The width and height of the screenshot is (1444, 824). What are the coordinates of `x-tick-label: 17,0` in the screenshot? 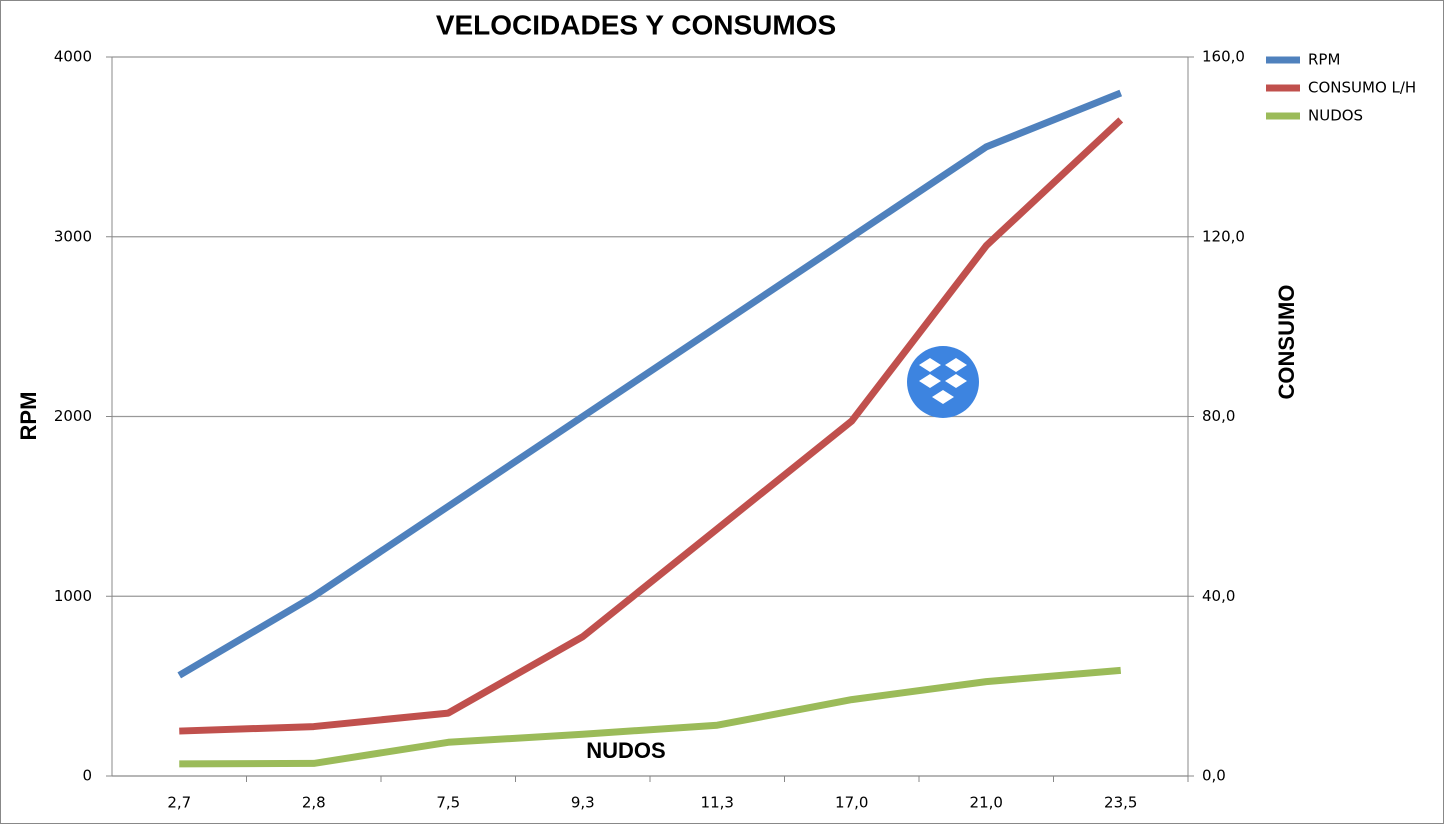 It's located at (851, 803).